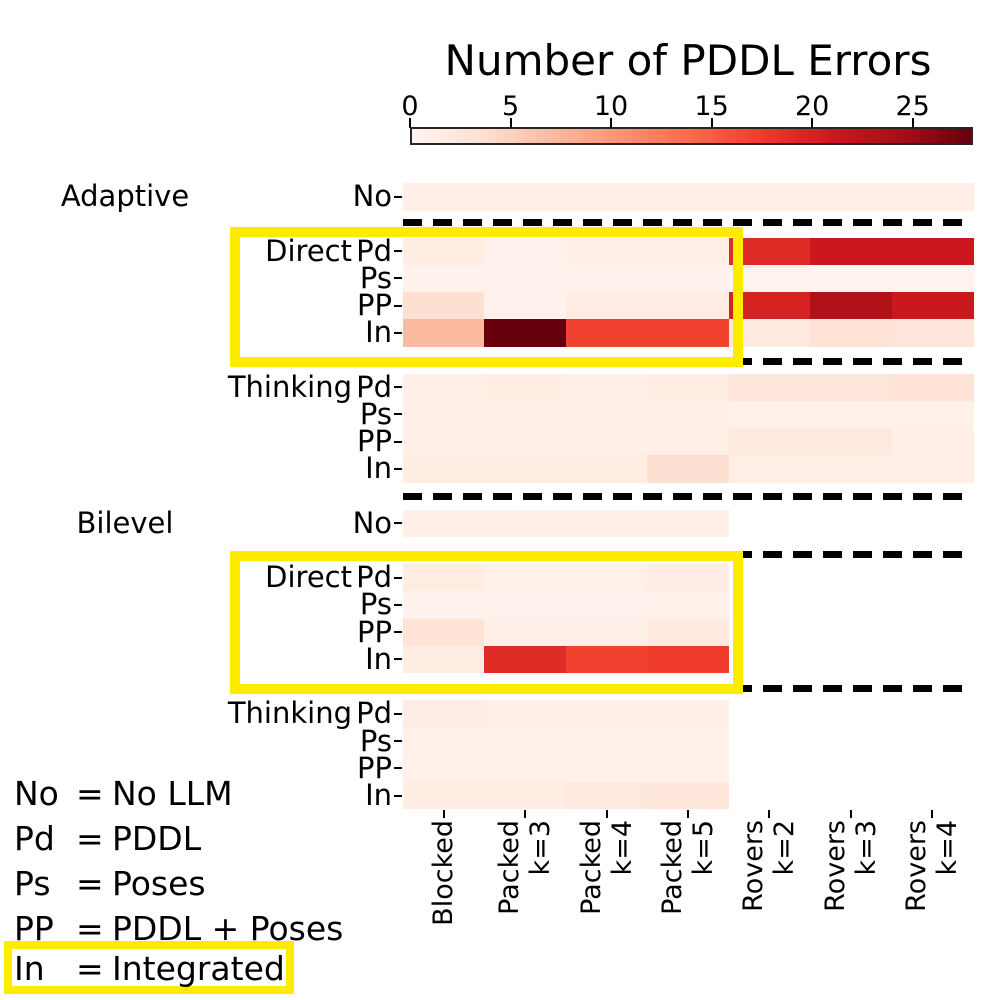 The width and height of the screenshot is (1000, 1000). What do you see at coordinates (289, 386) in the screenshot?
I see `section-label: Thinking` at bounding box center [289, 386].